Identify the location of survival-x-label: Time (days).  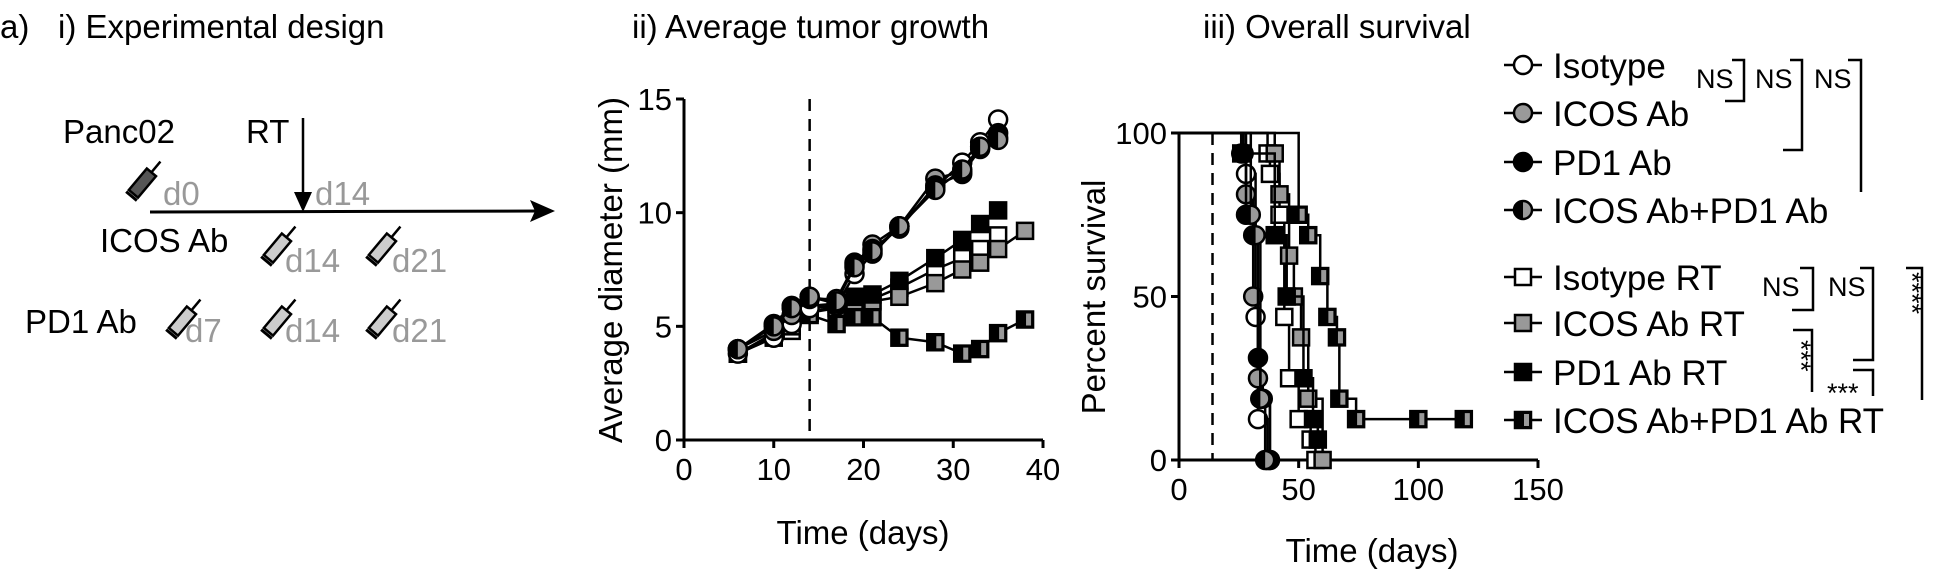
(1372, 550).